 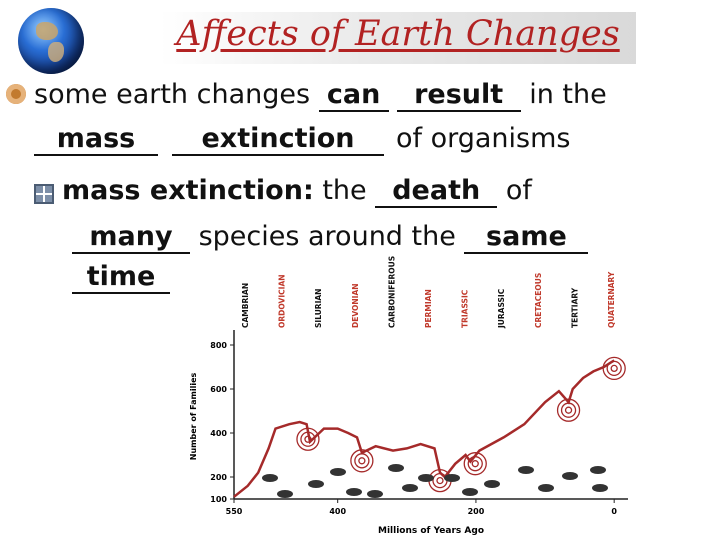 I want to click on x-tick-label: 0, so click(x=614, y=511).